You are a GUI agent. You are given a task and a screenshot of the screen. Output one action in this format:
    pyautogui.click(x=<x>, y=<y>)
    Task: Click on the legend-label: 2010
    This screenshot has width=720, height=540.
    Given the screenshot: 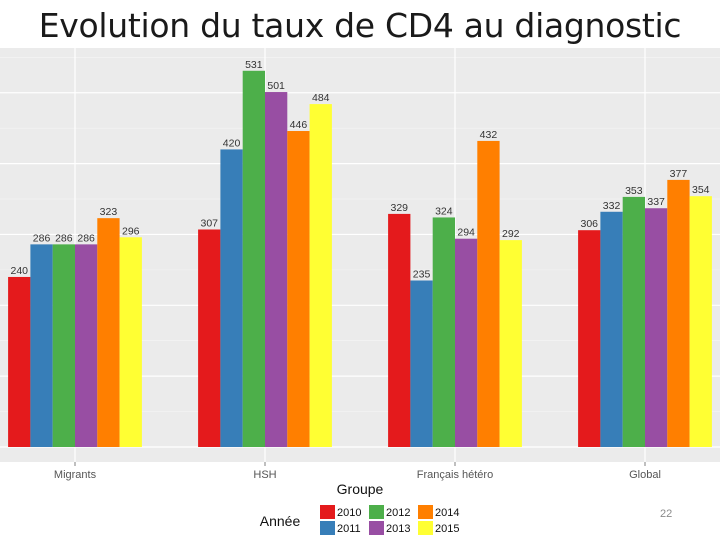 What is the action you would take?
    pyautogui.click(x=349, y=513)
    